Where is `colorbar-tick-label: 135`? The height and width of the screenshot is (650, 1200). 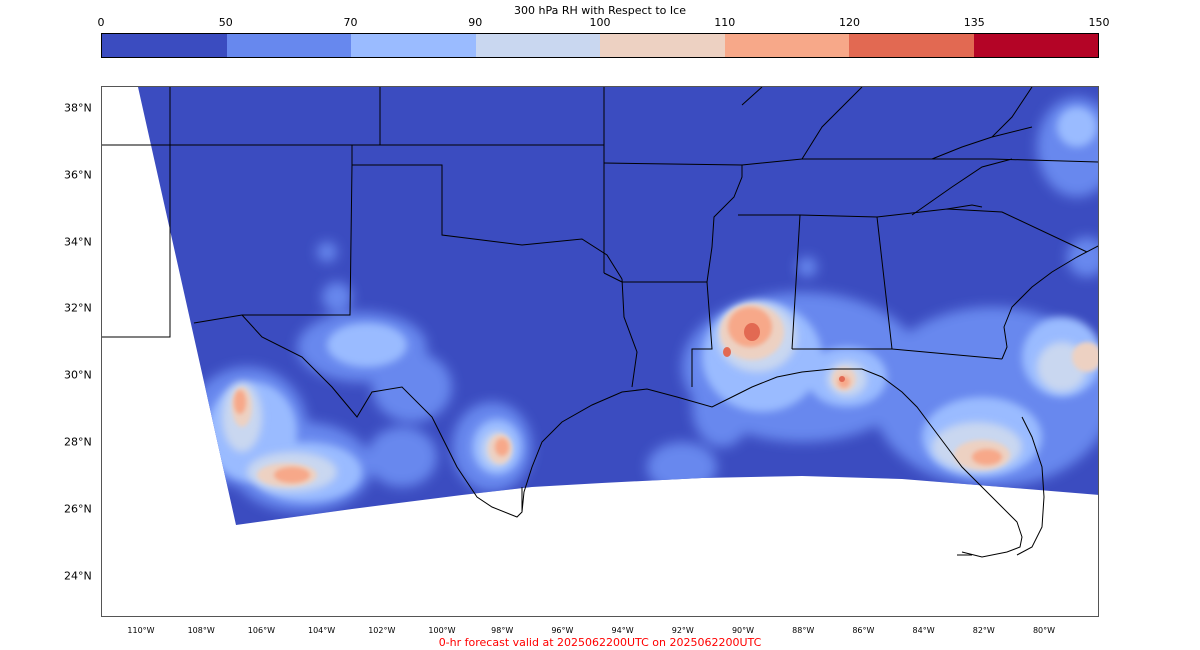
colorbar-tick-label: 135 is located at coordinates (974, 22).